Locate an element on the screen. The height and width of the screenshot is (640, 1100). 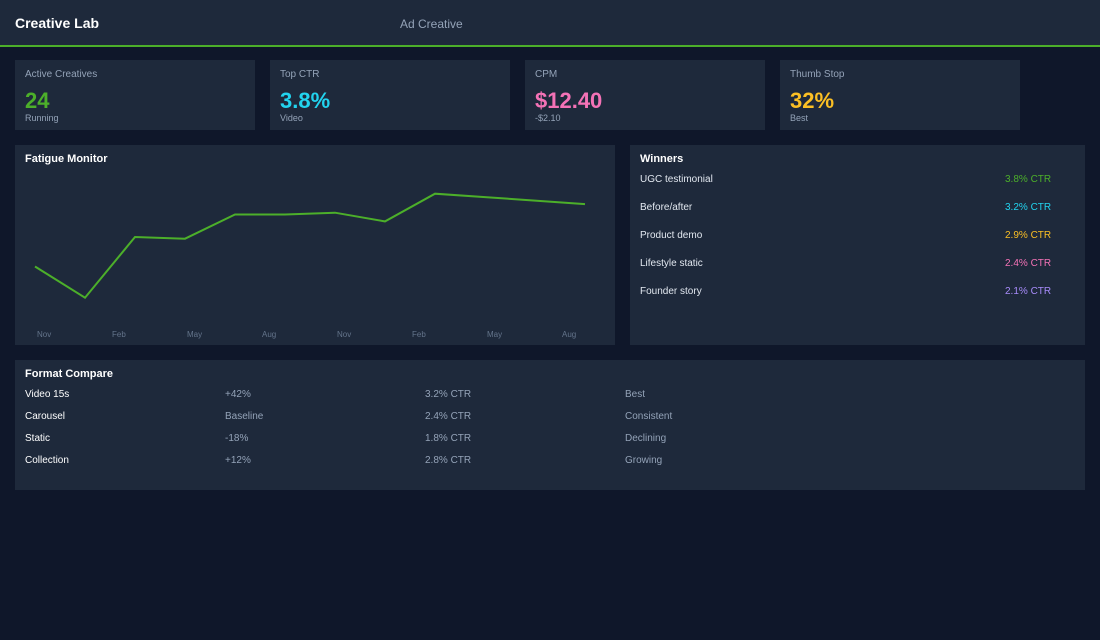
table-row: Video 15s +42% 3.2% CTR Best is located at coordinates (550, 396).